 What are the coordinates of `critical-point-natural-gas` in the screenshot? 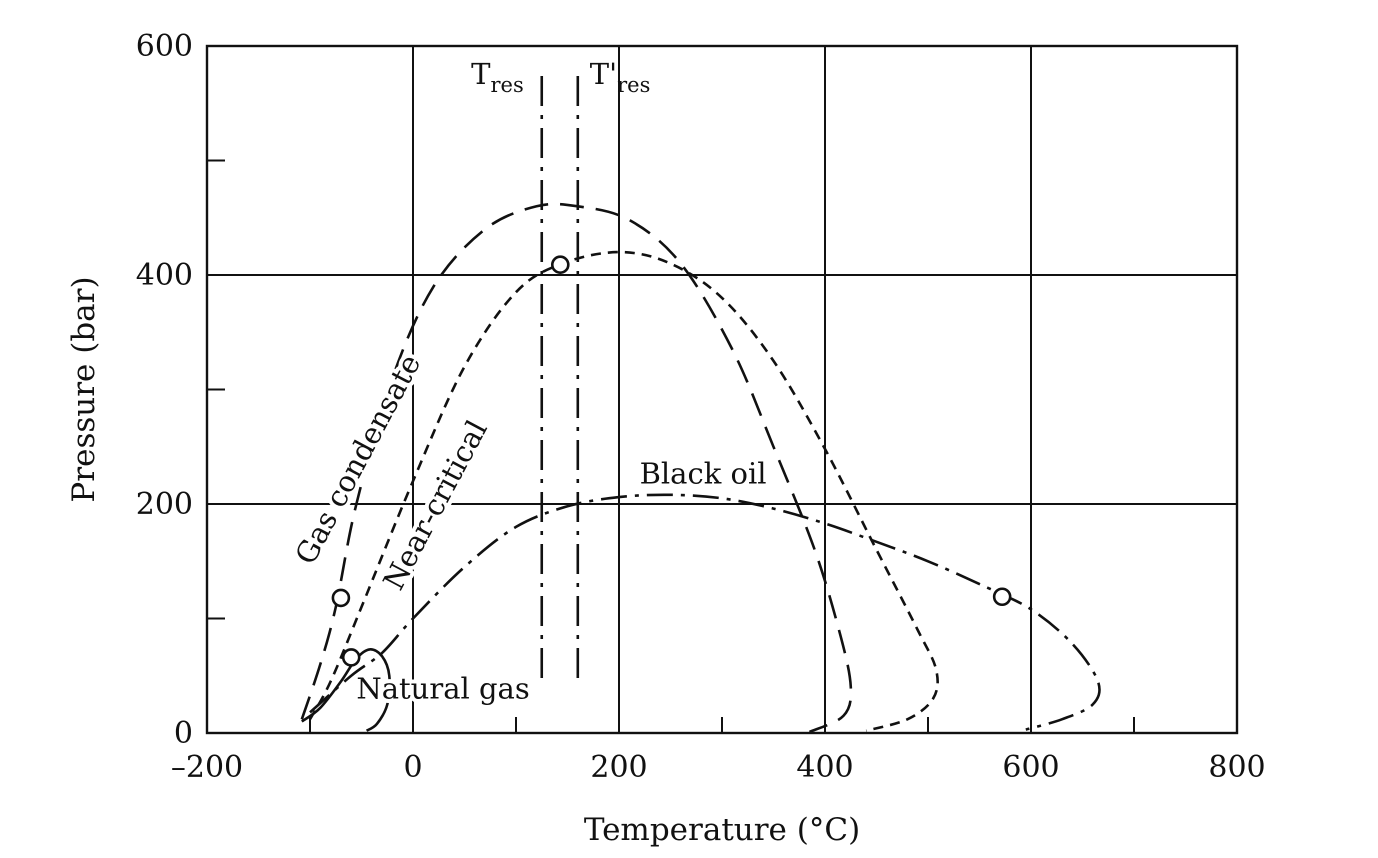 It's located at (351, 657).